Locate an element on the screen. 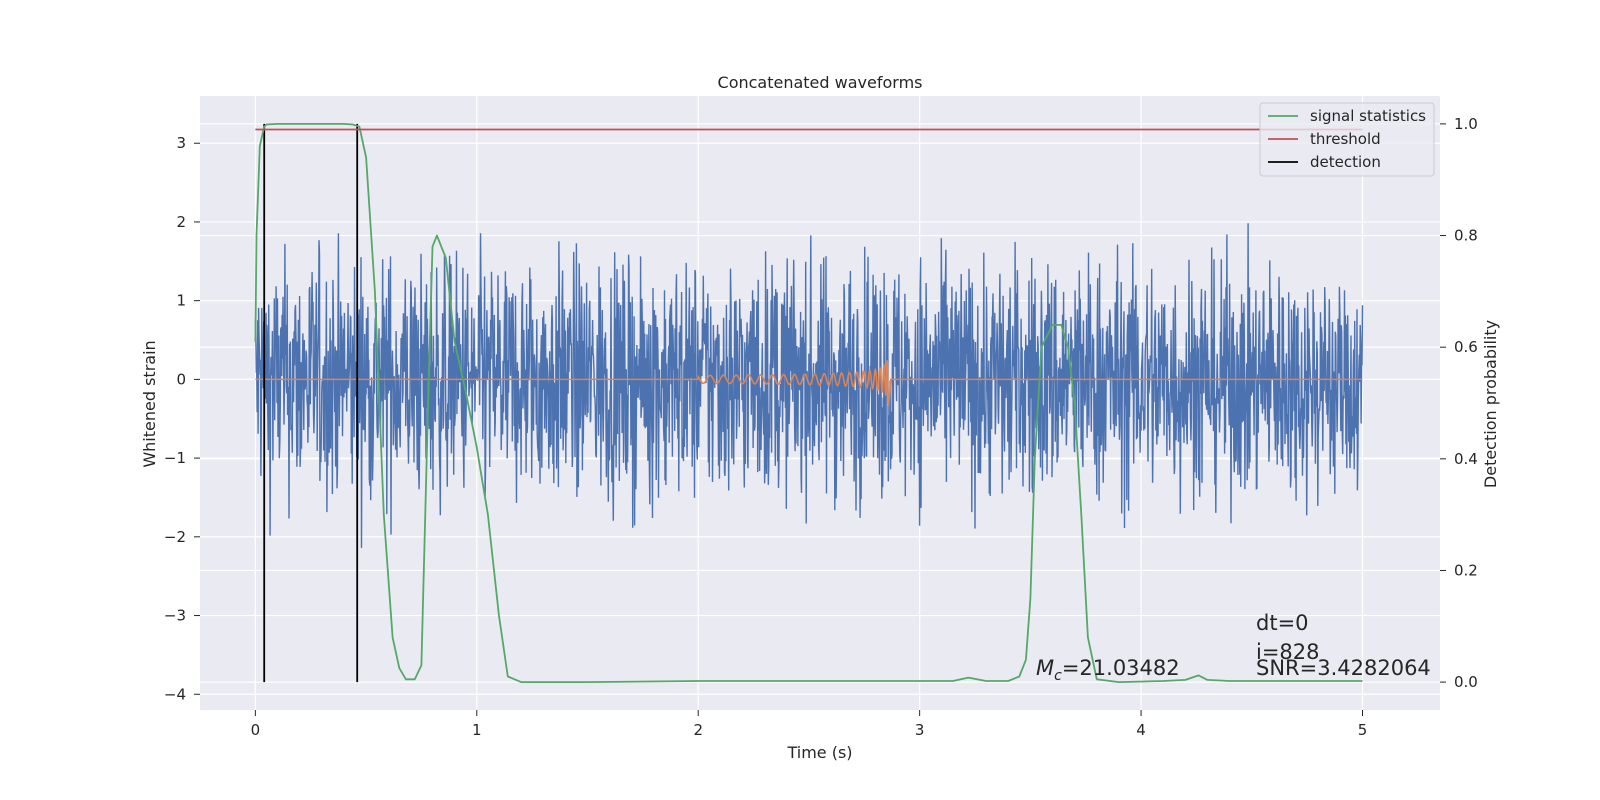 The image size is (1600, 800). y2-tick-label: 0.0 is located at coordinates (1466, 682).